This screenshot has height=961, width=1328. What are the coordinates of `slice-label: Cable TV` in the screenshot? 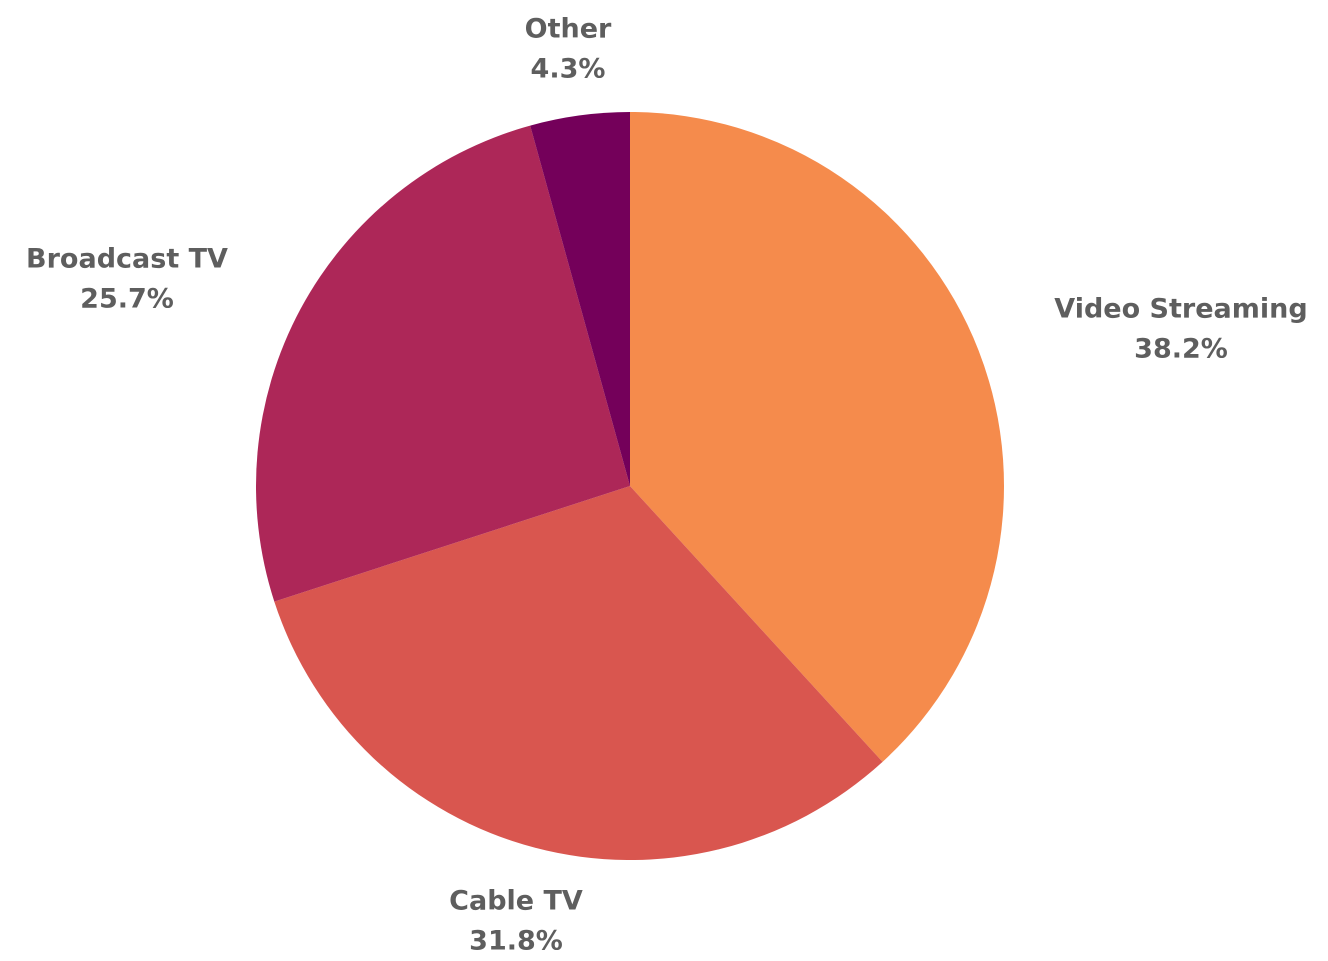 It's located at (516, 901).